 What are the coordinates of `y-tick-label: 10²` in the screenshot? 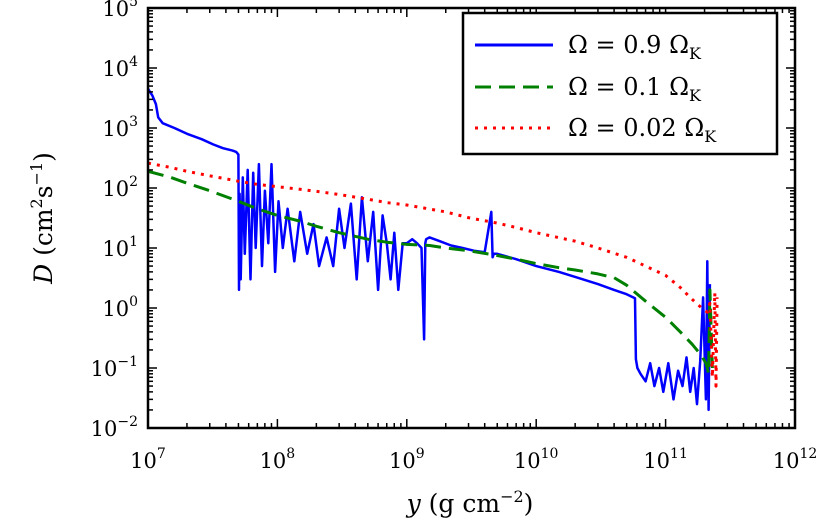 It's located at (120, 187).